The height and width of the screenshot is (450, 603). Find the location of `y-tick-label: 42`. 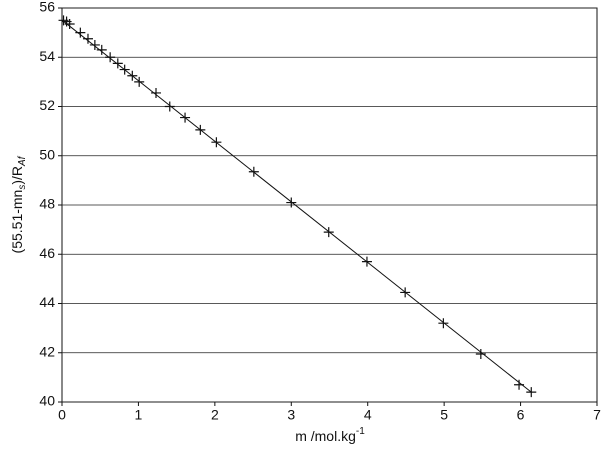

y-tick-label: 42 is located at coordinates (47, 351).